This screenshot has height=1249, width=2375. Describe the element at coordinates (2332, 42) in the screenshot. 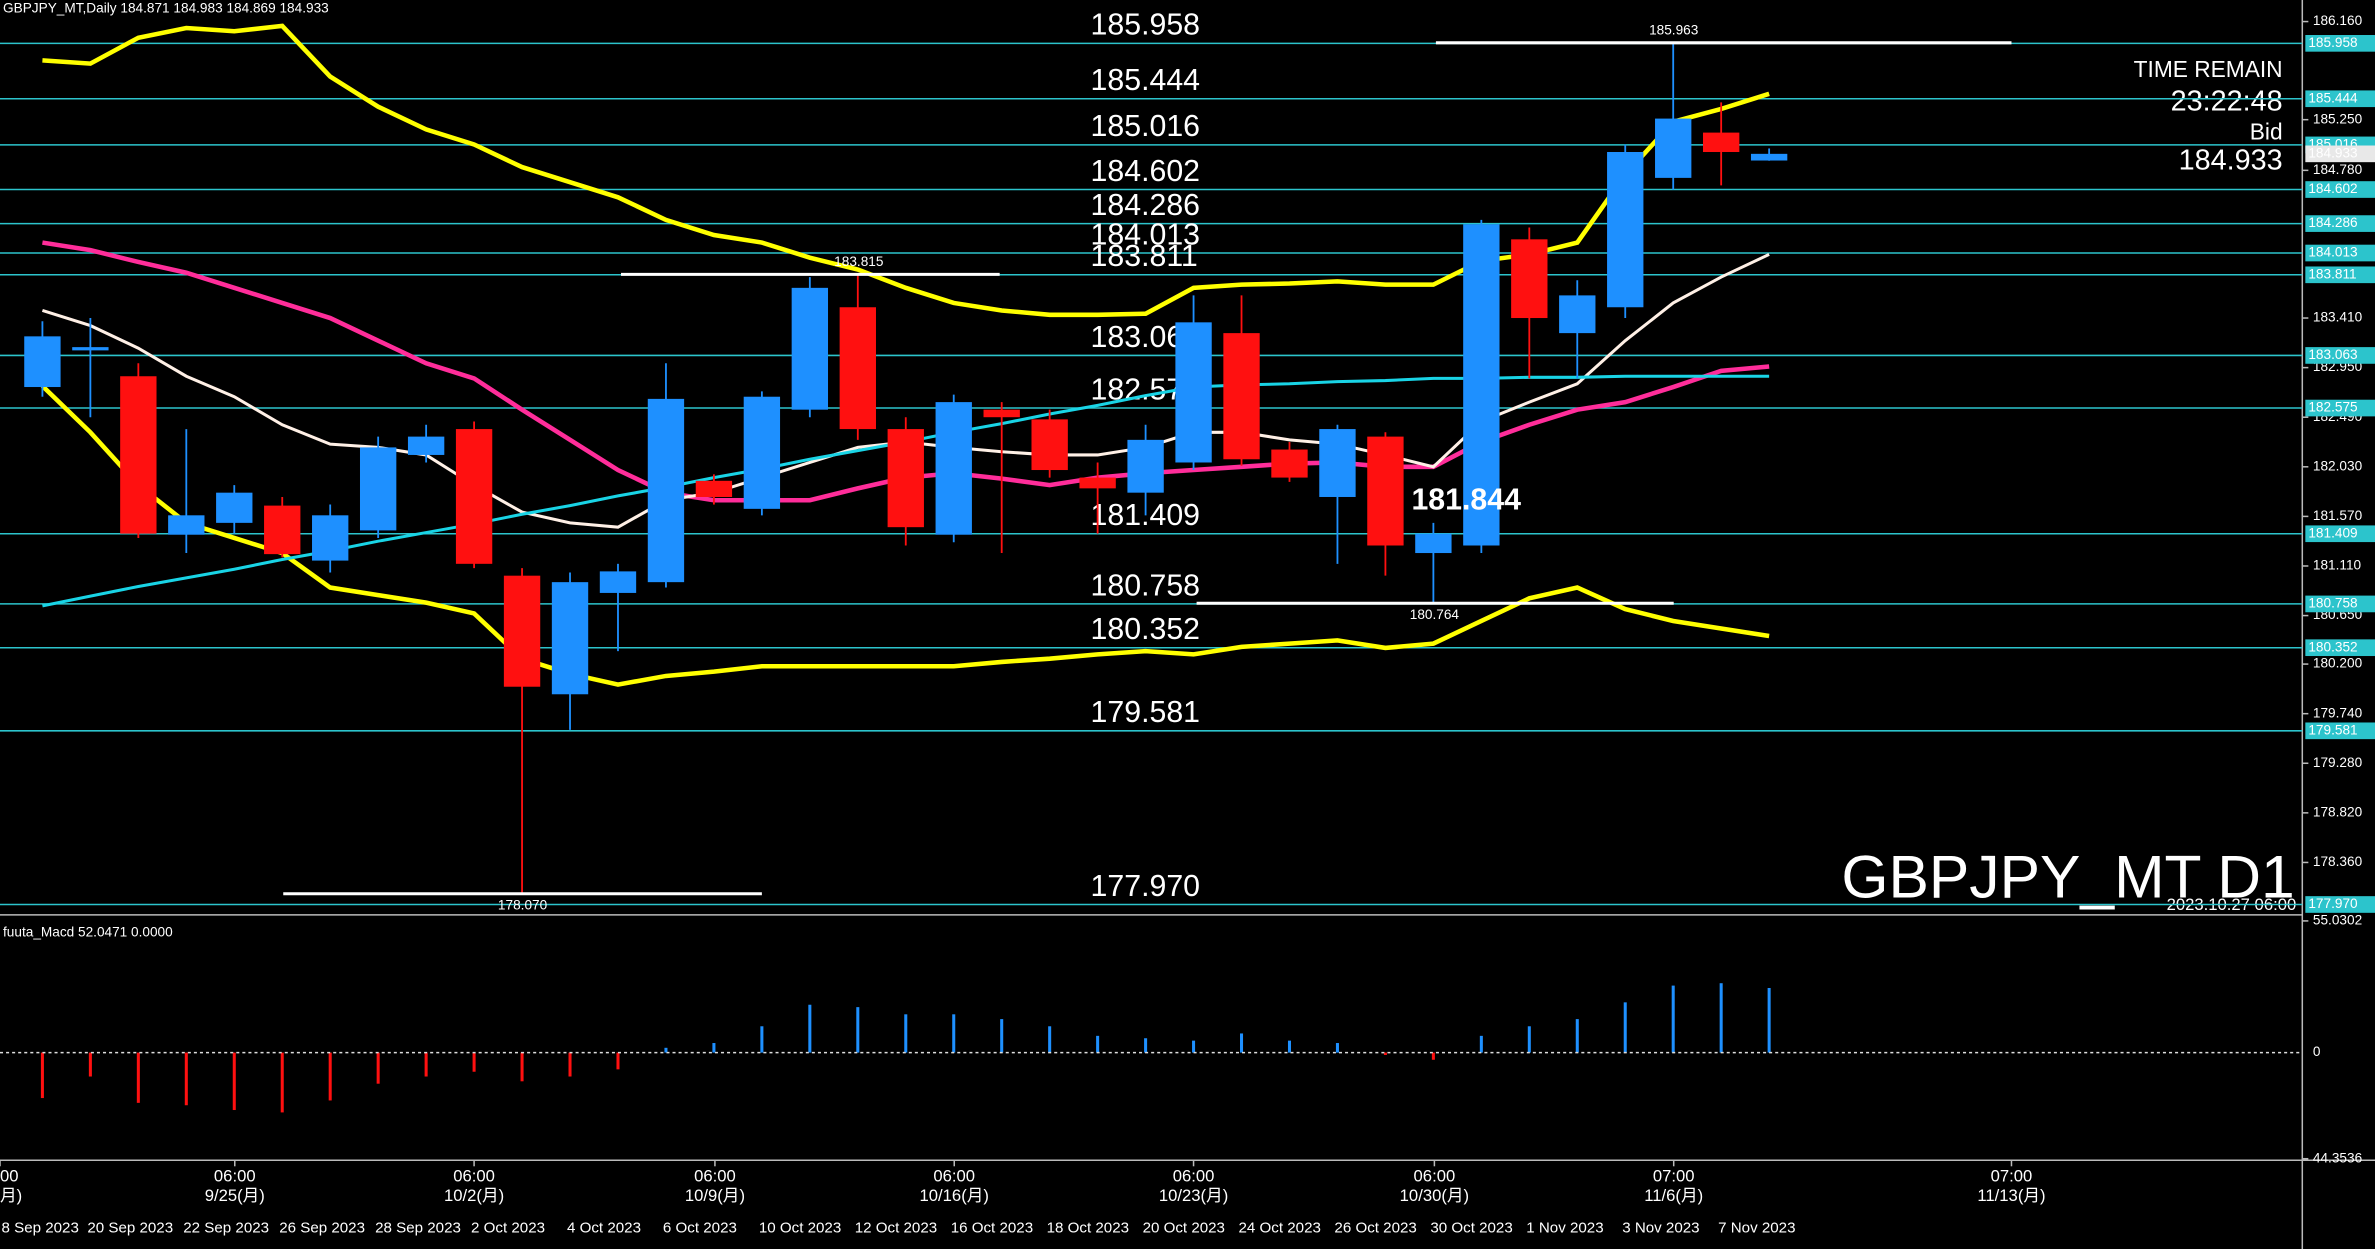

I see `level-box-label: 185.958` at that location.